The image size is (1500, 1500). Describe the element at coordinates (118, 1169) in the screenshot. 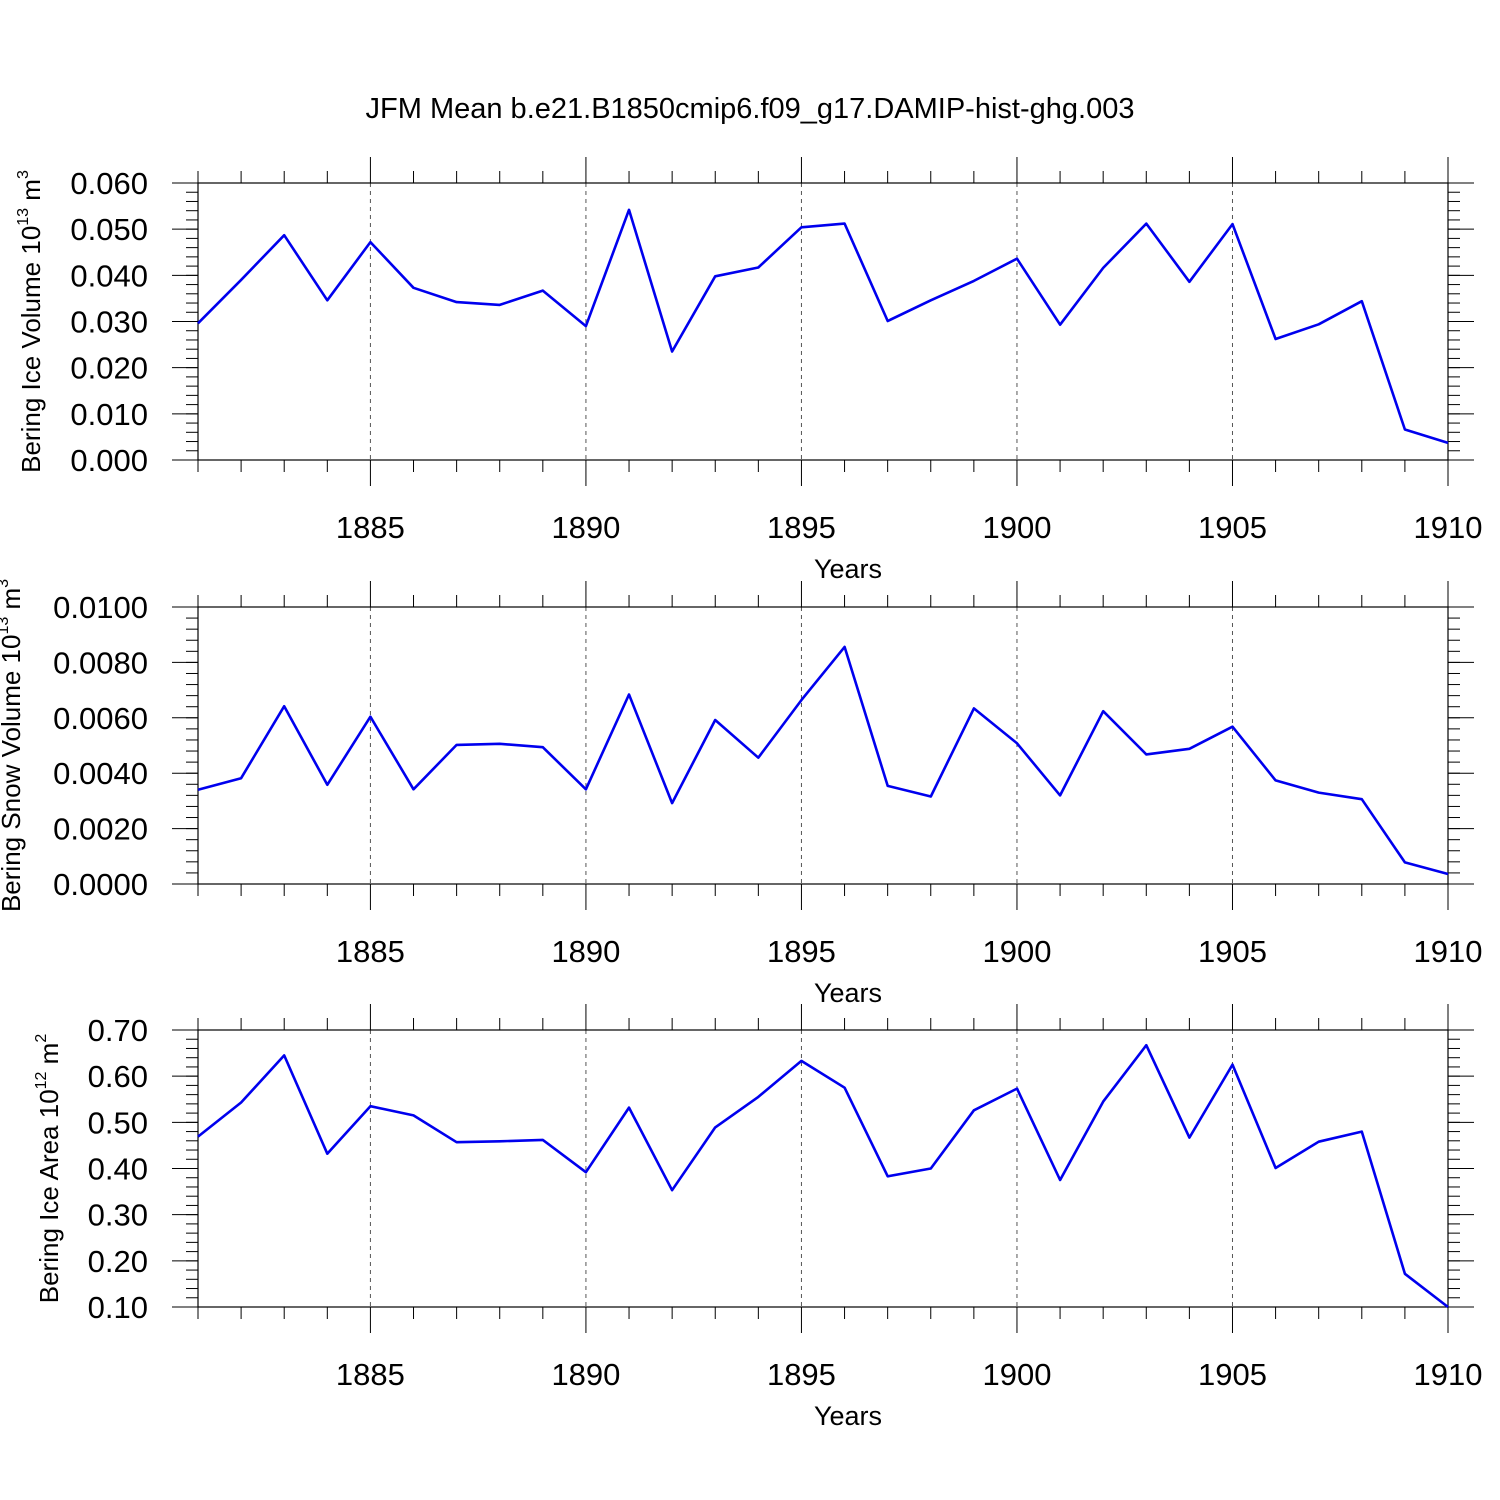

I see `y-tick-label: 0.40` at that location.